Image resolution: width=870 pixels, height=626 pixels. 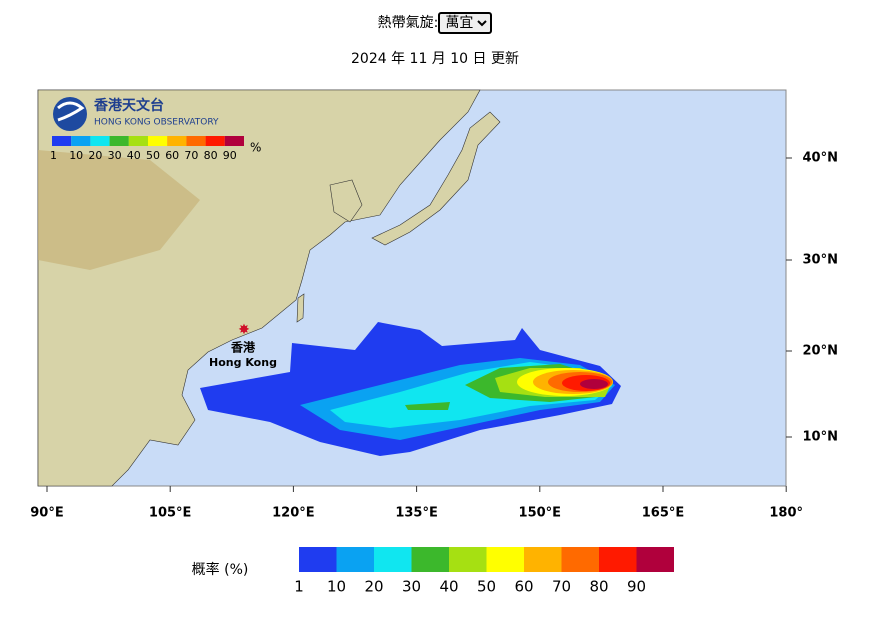 What do you see at coordinates (448, 587) in the screenshot?
I see `legend-label: 40` at bounding box center [448, 587].